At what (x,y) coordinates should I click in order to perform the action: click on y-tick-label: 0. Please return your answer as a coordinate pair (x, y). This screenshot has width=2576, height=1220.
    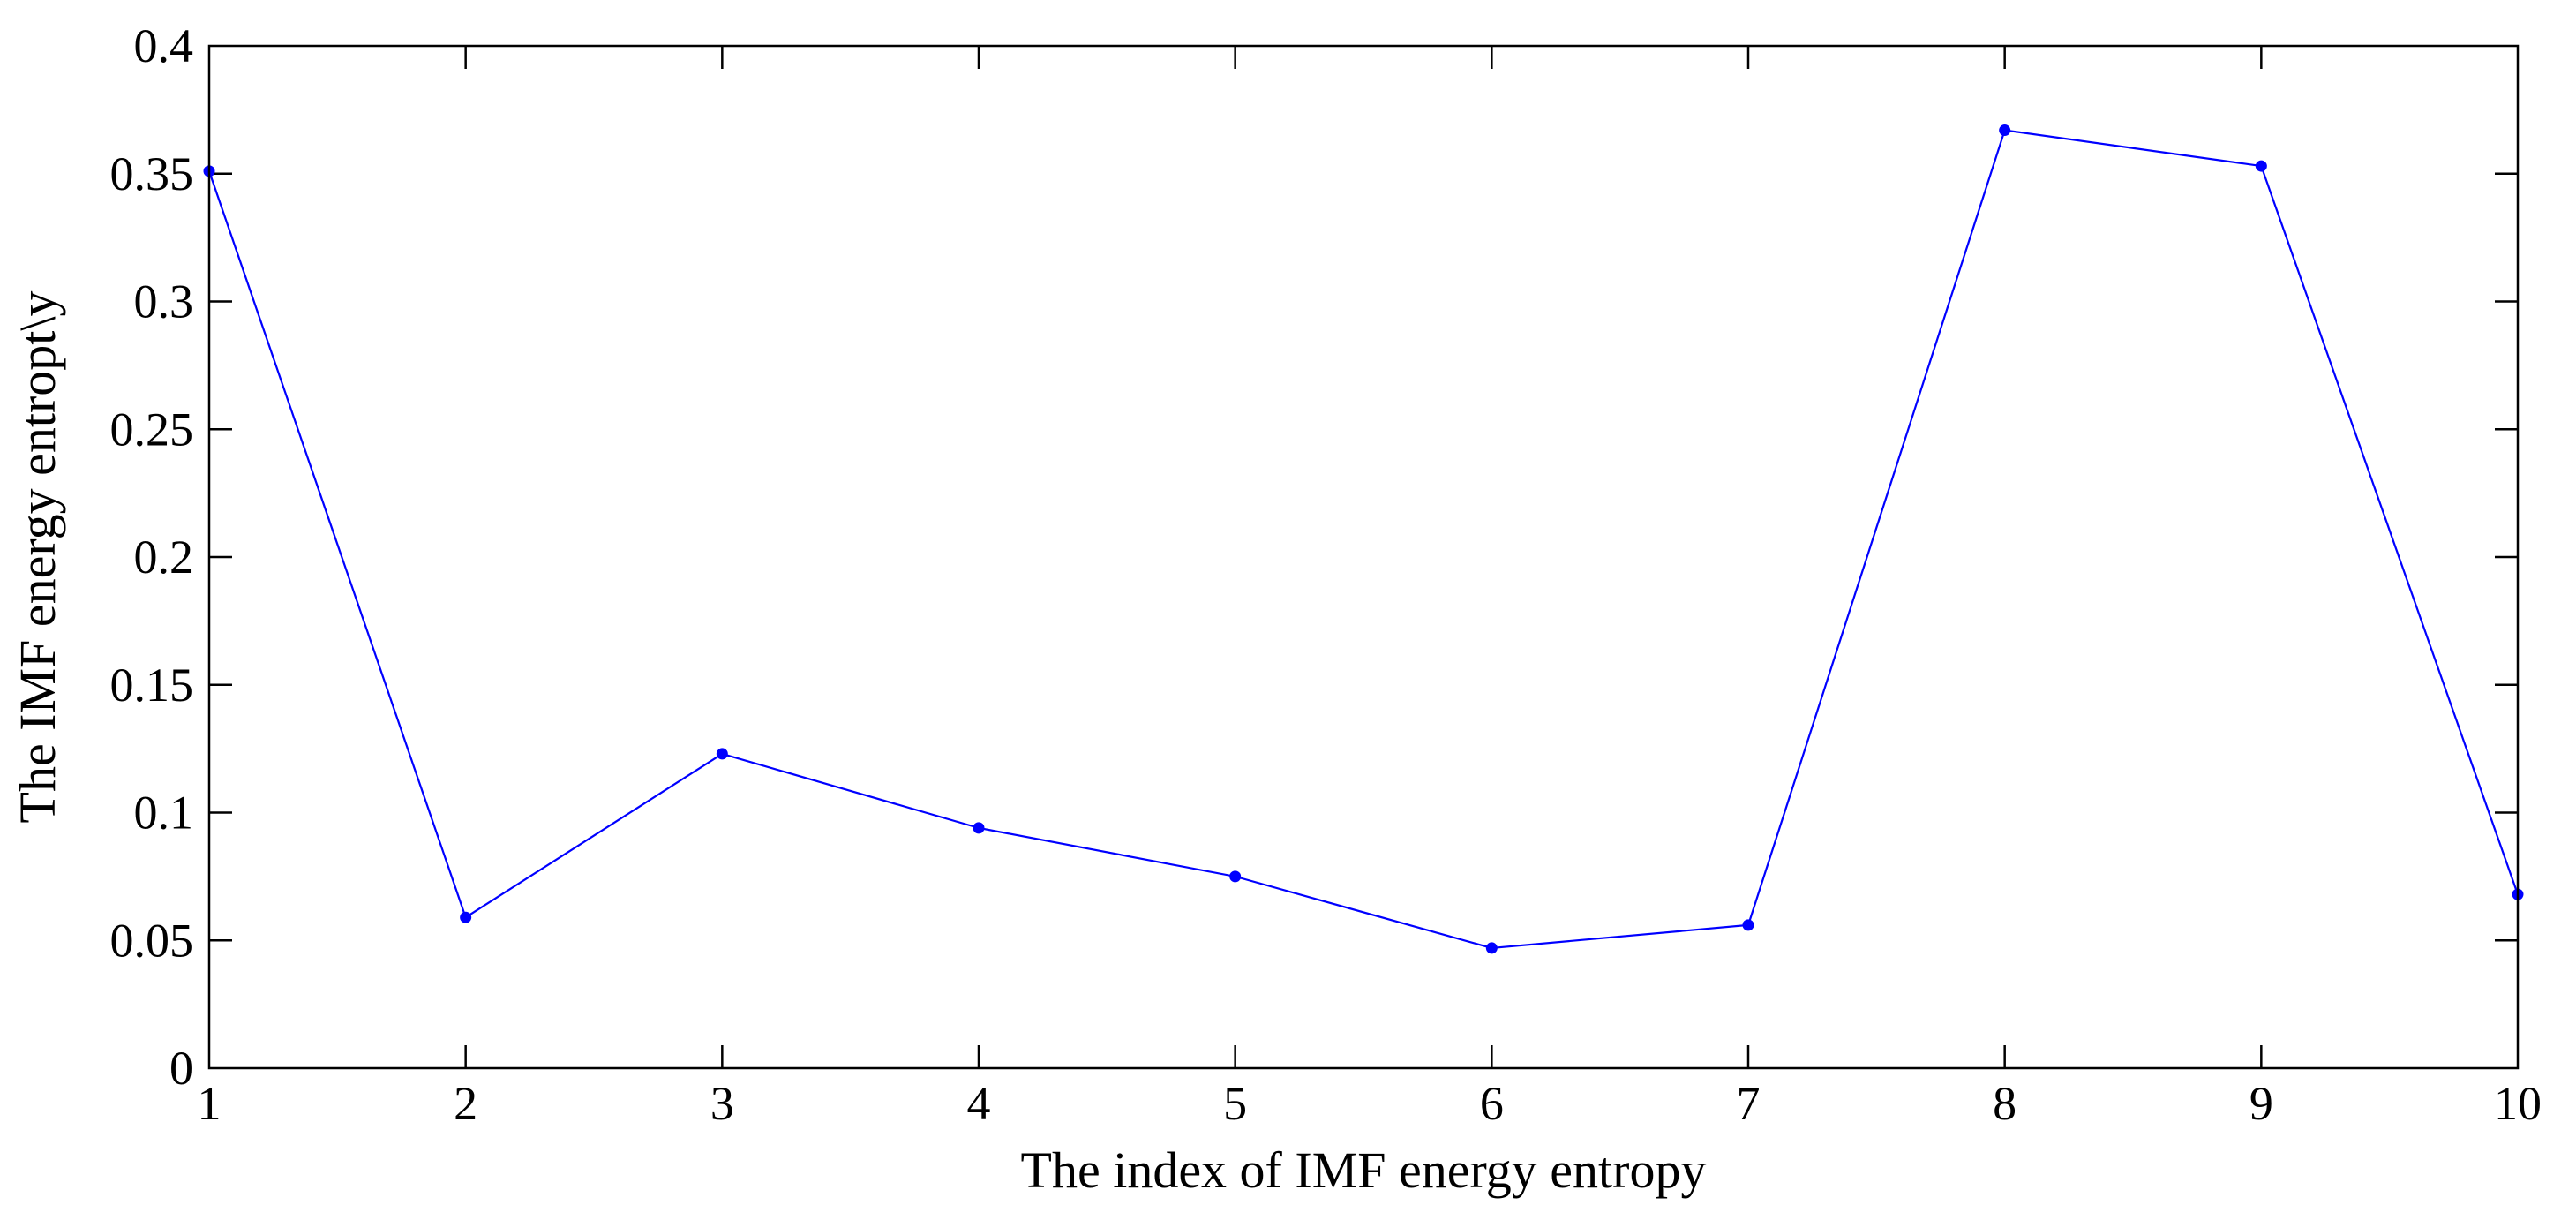
    Looking at the image, I should click on (181, 1068).